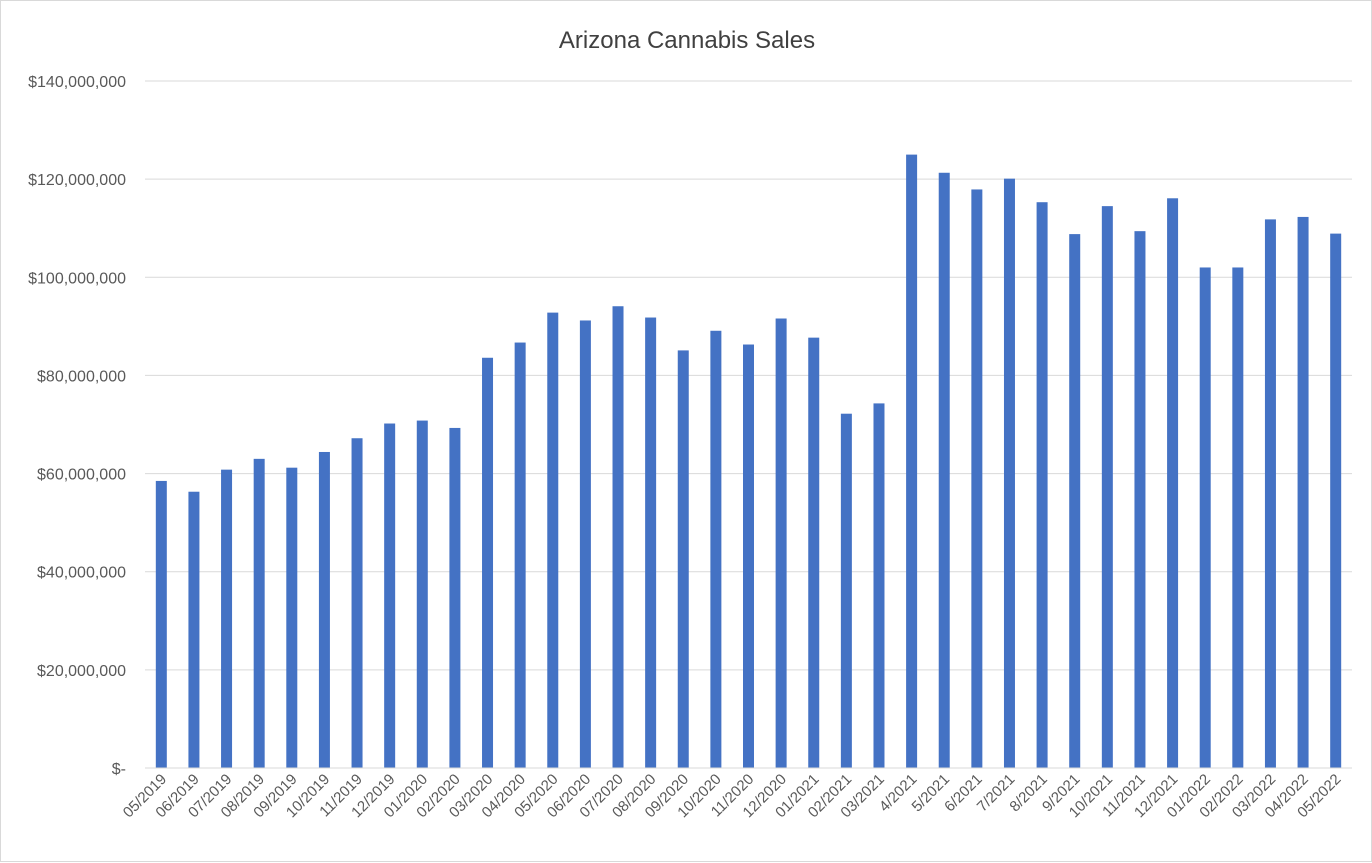 This screenshot has height=863, width=1372. I want to click on y-tick-label: $20,000,000, so click(81, 671).